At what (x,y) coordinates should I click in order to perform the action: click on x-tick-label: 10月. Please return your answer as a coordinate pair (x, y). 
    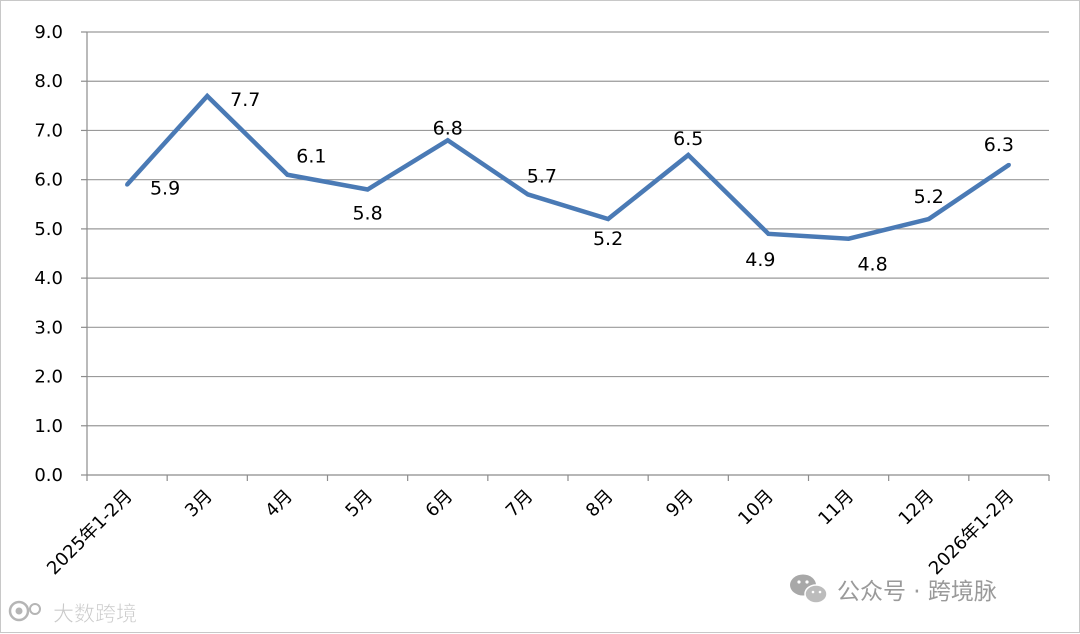
    Looking at the image, I should click on (756, 508).